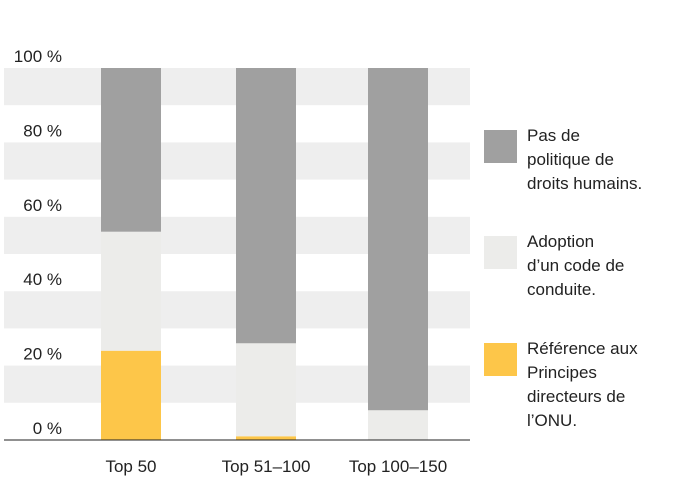 Image resolution: width=676 pixels, height=481 pixels. Describe the element at coordinates (38, 56) in the screenshot. I see `y-tick-label: 100 %` at that location.